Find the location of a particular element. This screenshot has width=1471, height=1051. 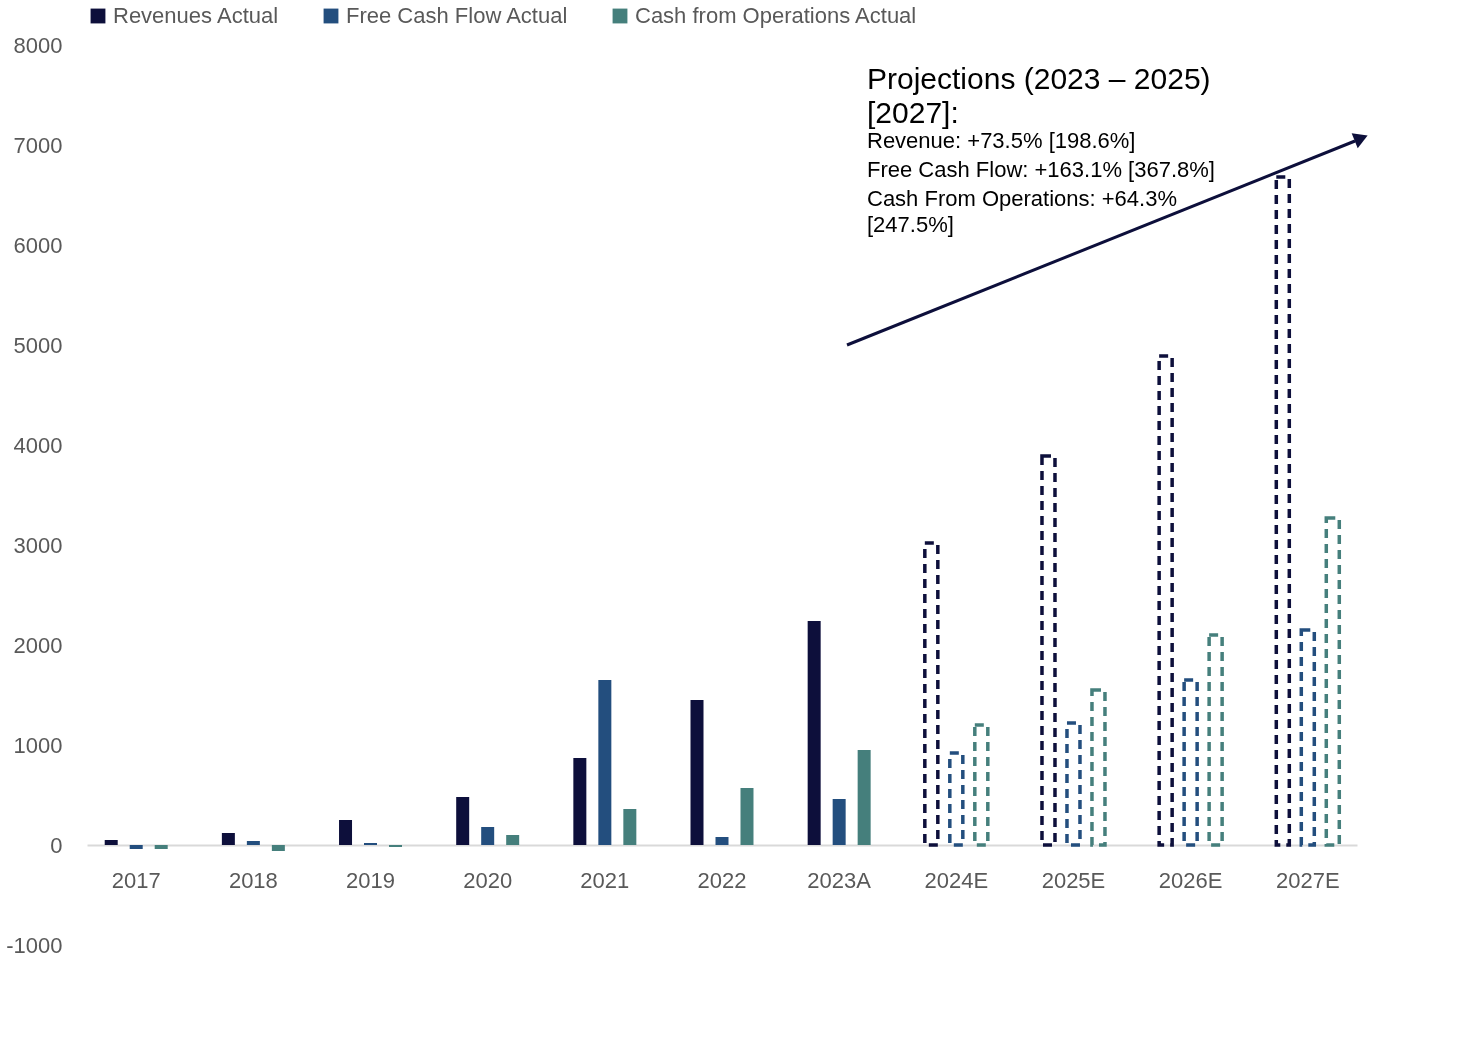

y-tick-label: 6000 is located at coordinates (38, 245).